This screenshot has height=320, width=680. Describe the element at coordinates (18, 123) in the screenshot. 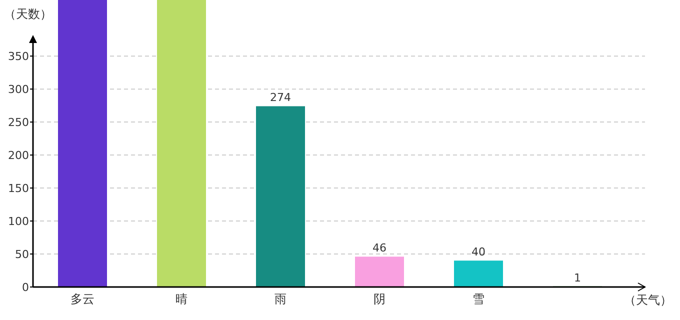

I see `y-tick-label: 250` at that location.